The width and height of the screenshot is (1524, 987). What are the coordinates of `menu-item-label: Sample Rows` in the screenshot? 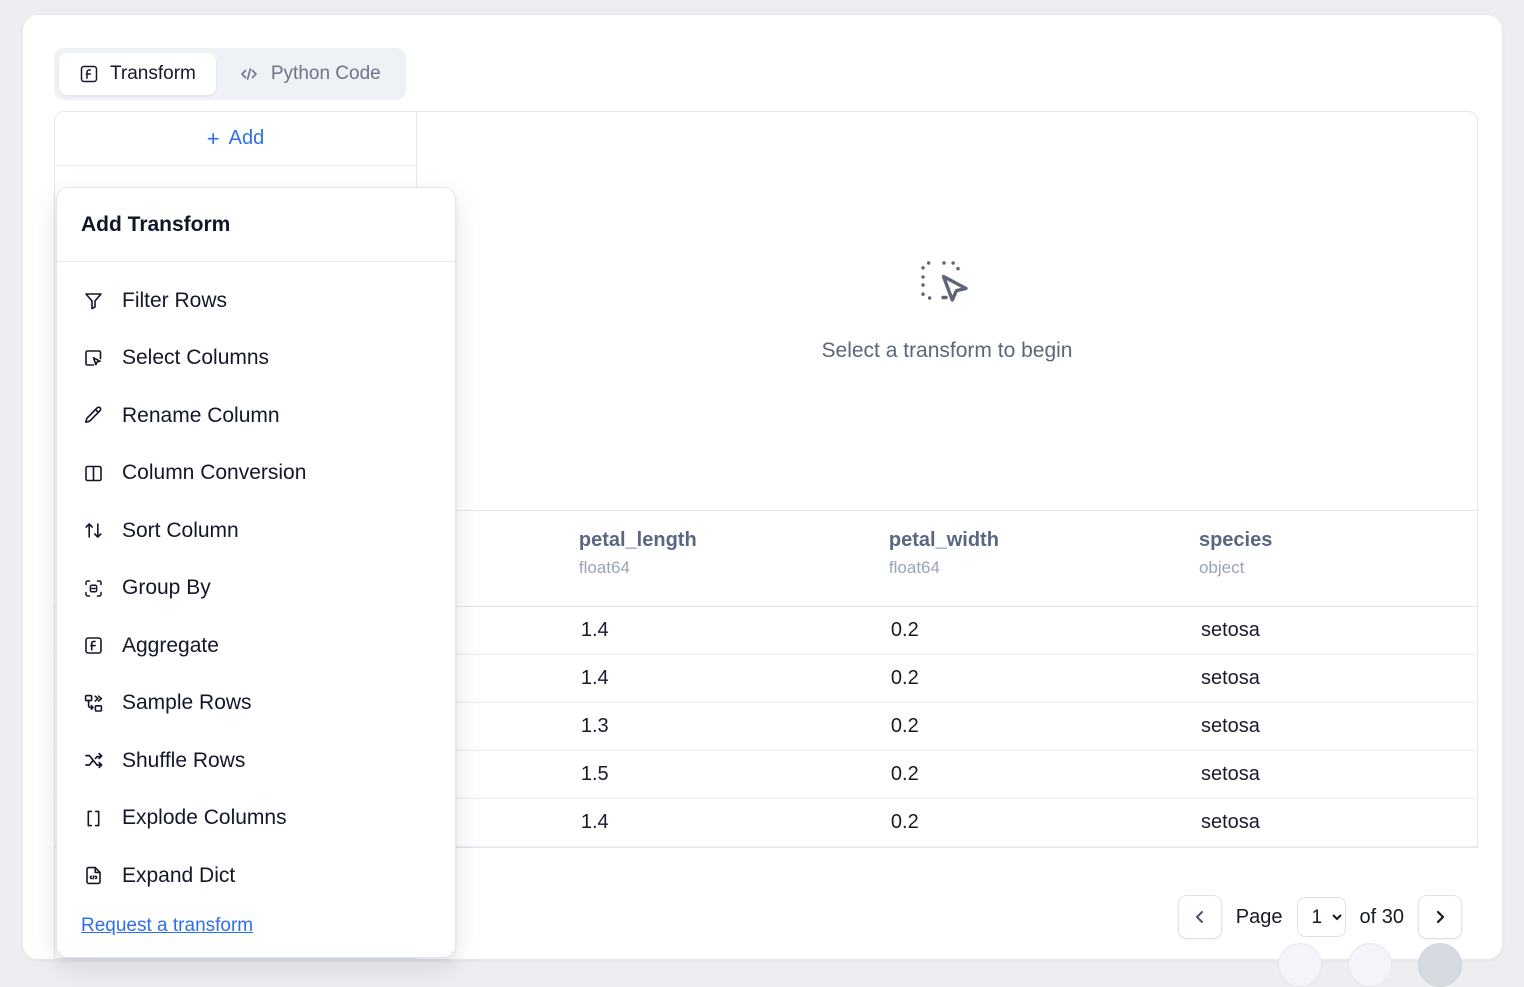 It's located at (187, 703).